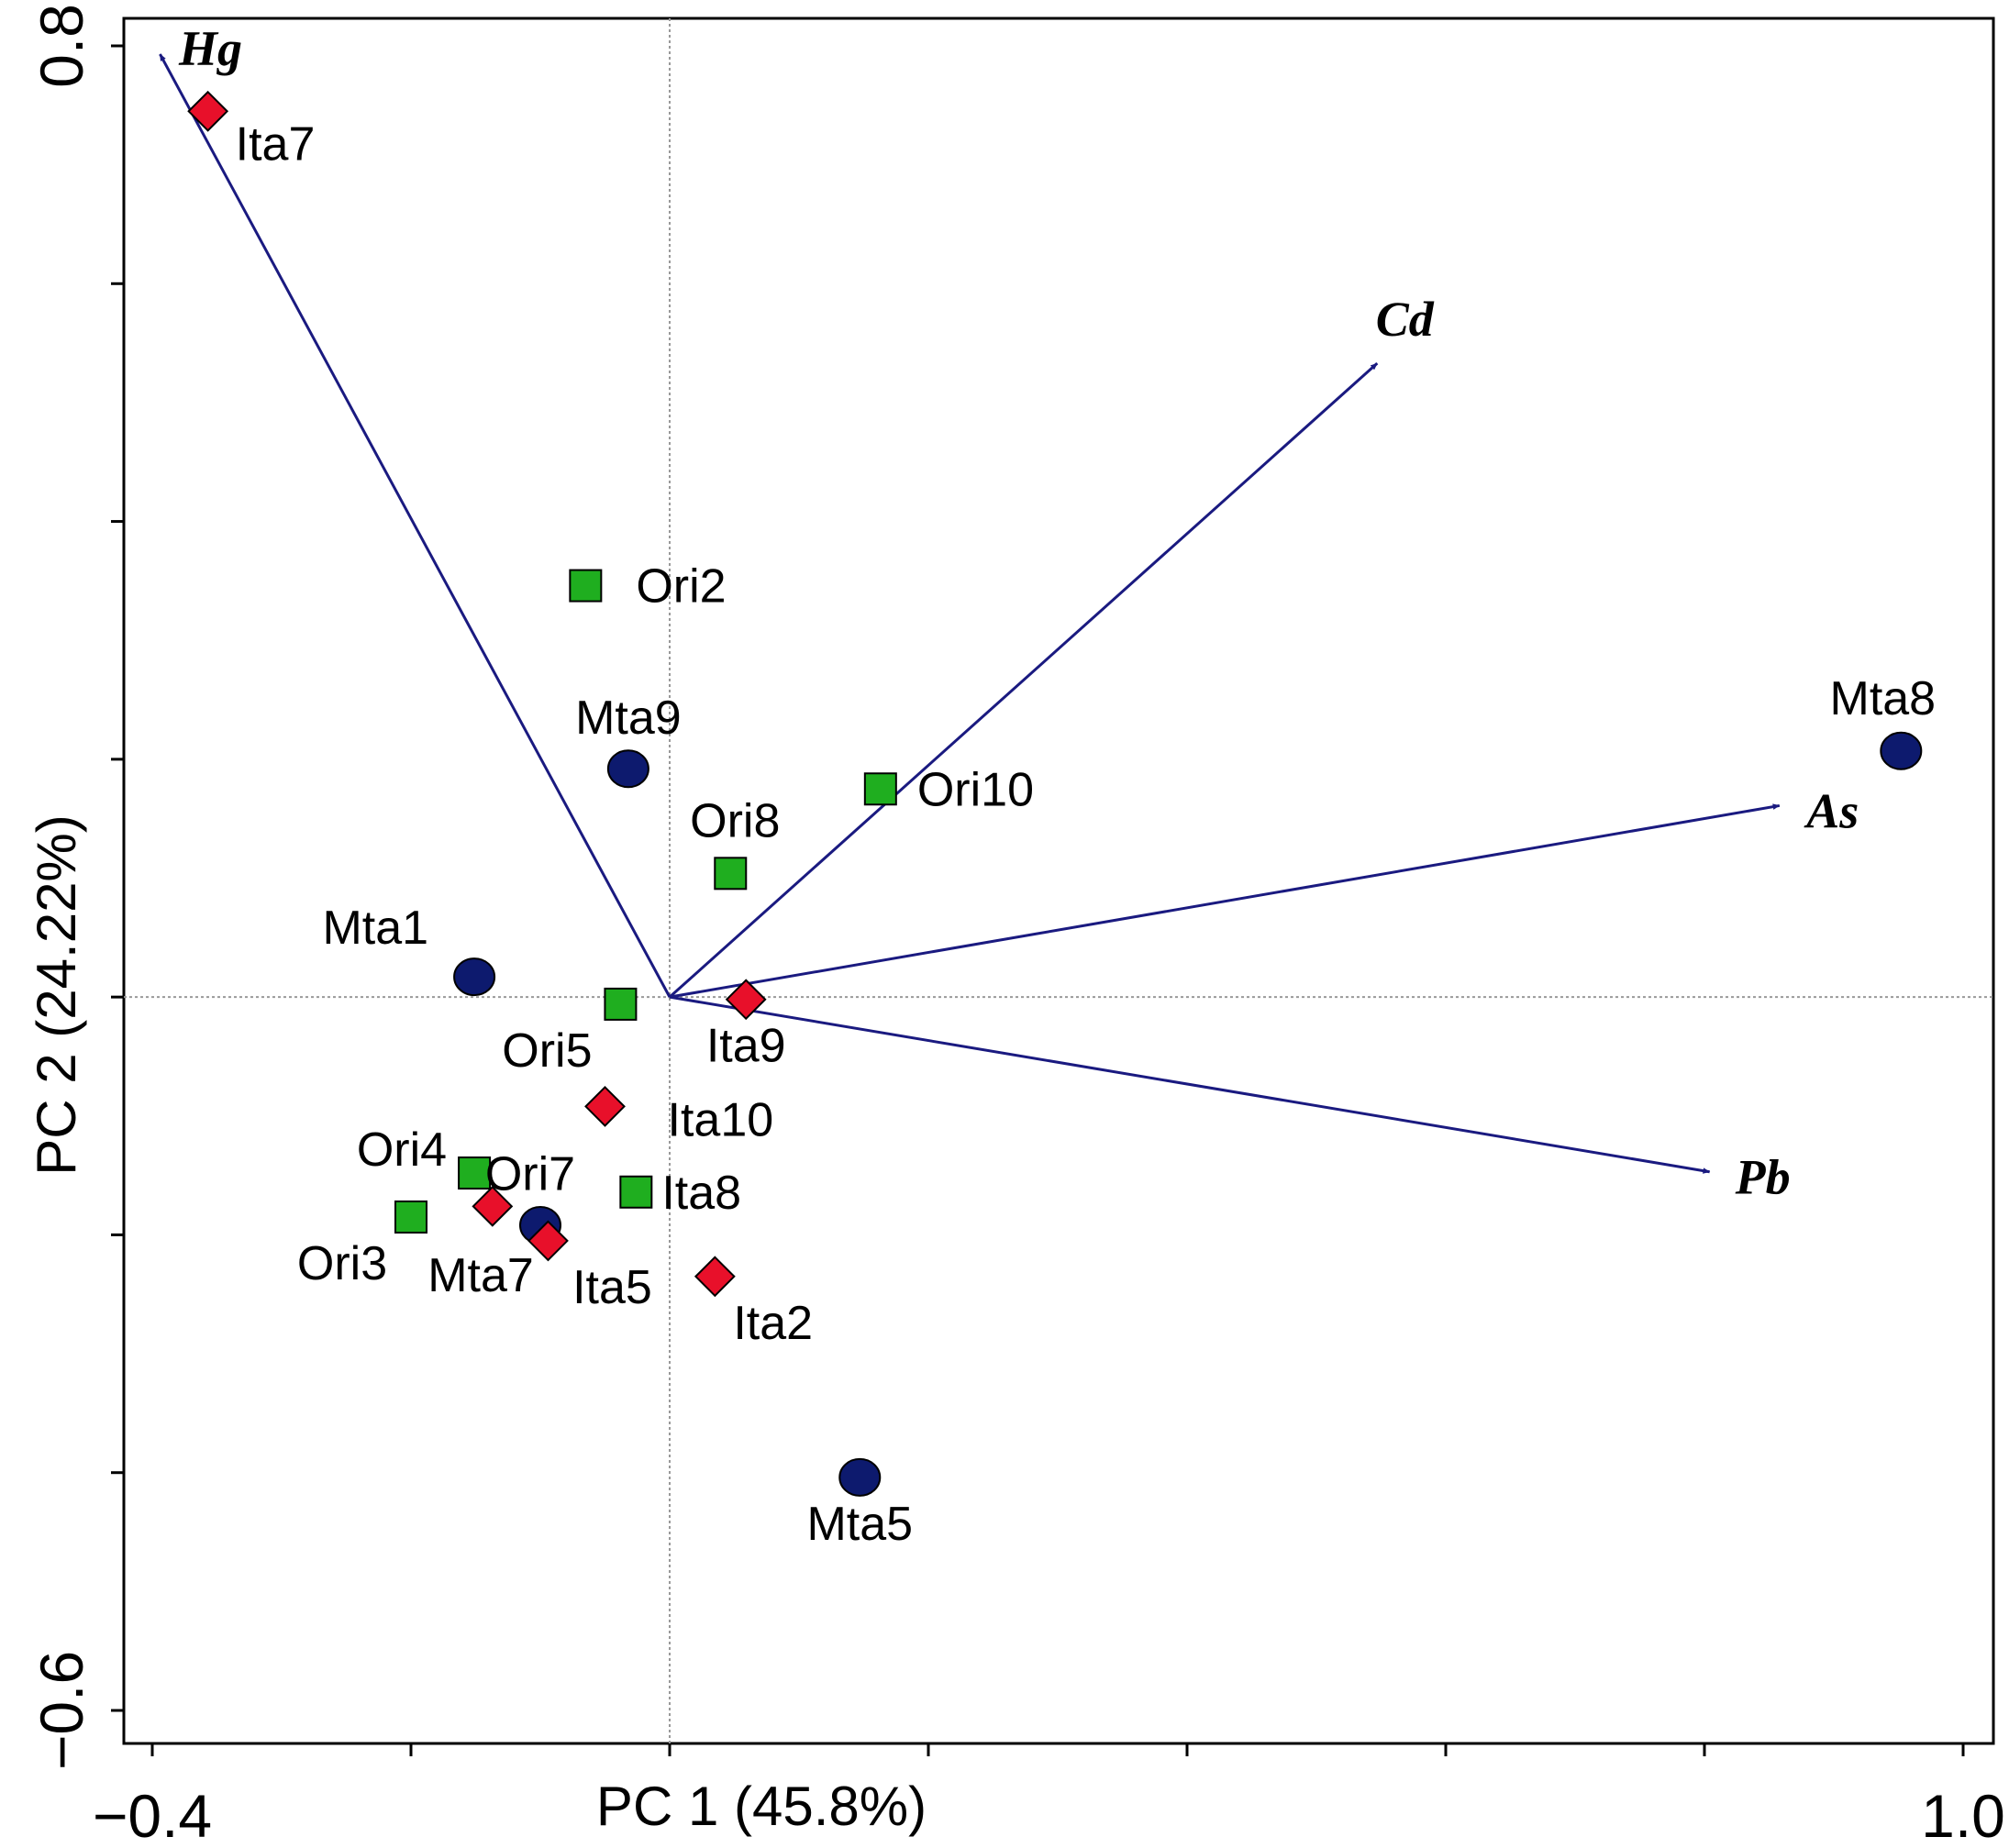 This screenshot has height=1848, width=2009. Describe the element at coordinates (530, 1174) in the screenshot. I see `label-ori7: Ori7` at that location.